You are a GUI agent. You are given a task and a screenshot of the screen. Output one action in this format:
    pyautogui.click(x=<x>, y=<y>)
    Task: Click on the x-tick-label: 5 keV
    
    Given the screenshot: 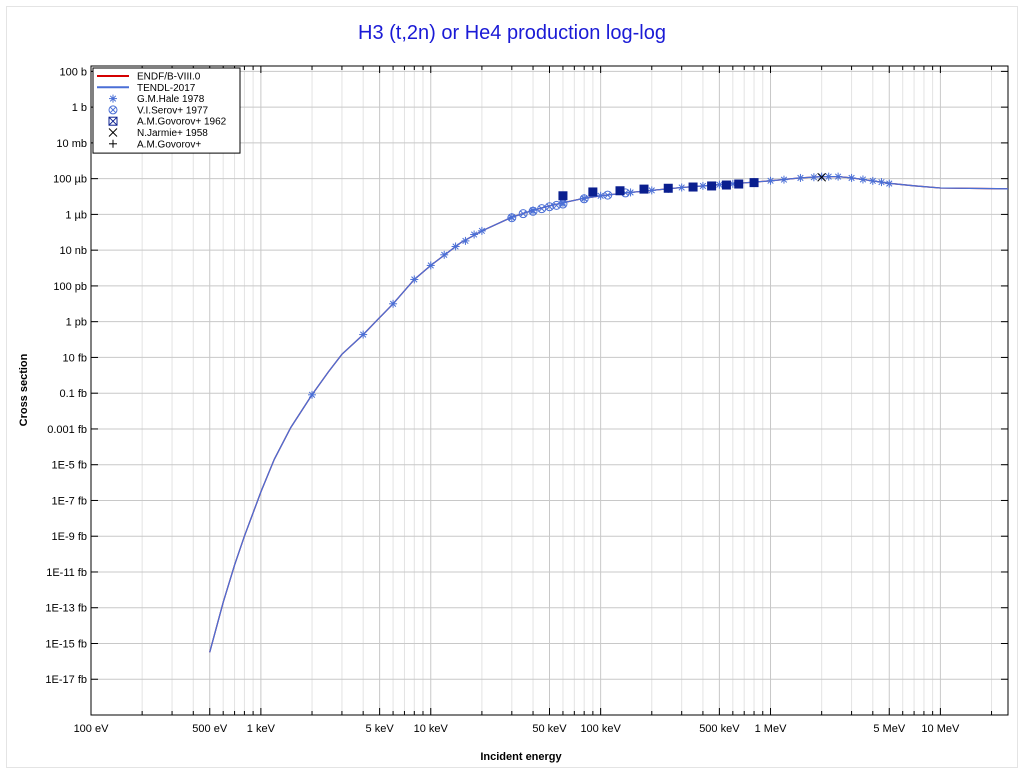 What is the action you would take?
    pyautogui.click(x=380, y=729)
    